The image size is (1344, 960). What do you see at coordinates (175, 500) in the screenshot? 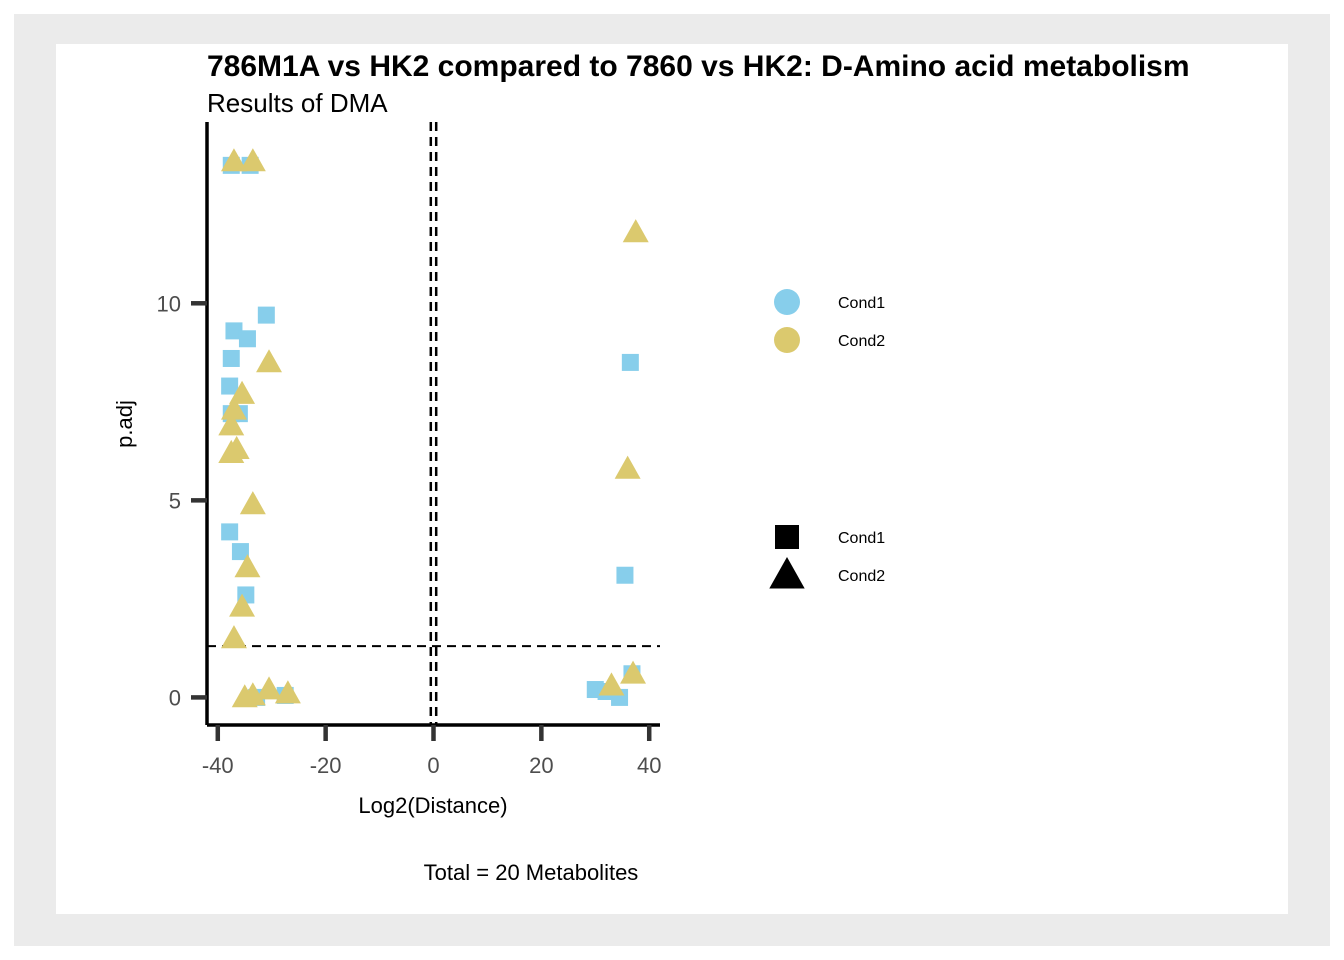
I see `y-tick-label: 5` at bounding box center [175, 500].